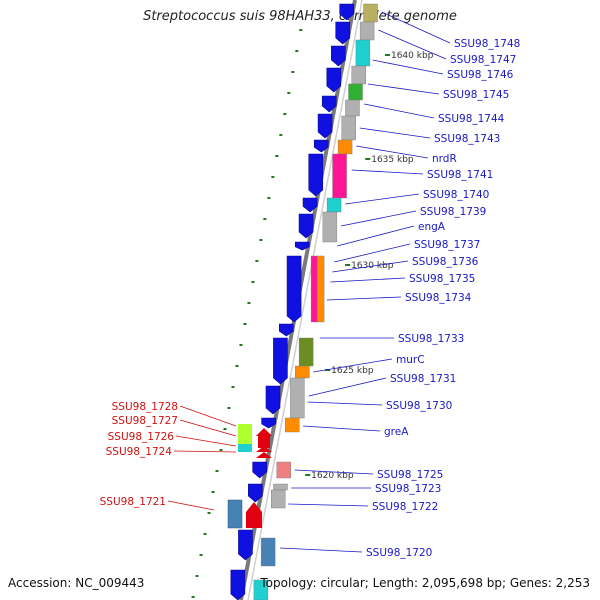 Image resolution: width=600 pixels, height=600 pixels. What do you see at coordinates (432, 227) in the screenshot?
I see `gene-label-forward: engA` at bounding box center [432, 227].